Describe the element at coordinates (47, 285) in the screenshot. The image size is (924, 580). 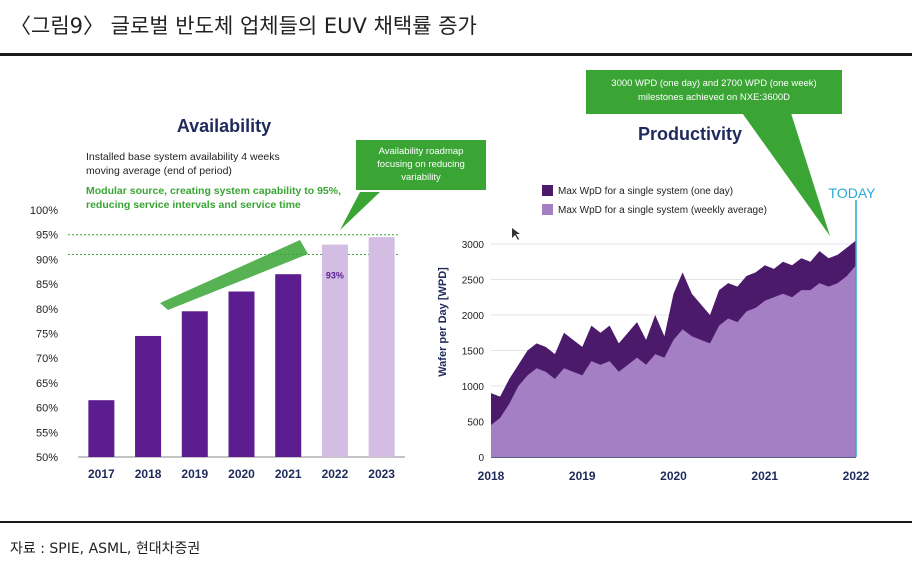
I see `availability-ytick-label: 85%` at that location.